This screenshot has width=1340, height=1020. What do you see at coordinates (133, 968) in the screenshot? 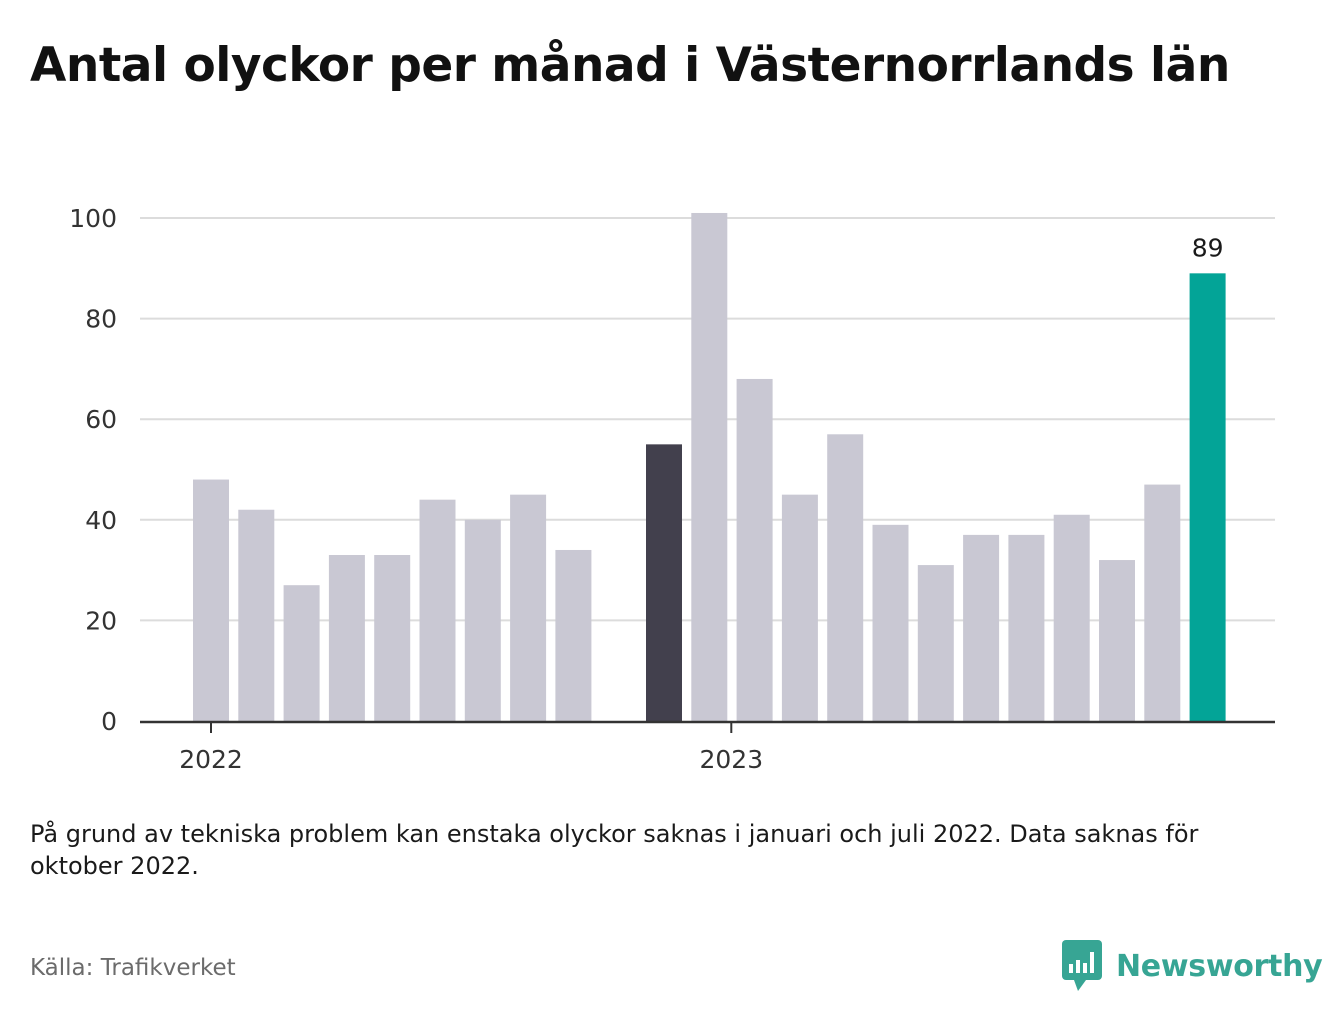
I see `source-credit: Källa: Trafikverket` at bounding box center [133, 968].